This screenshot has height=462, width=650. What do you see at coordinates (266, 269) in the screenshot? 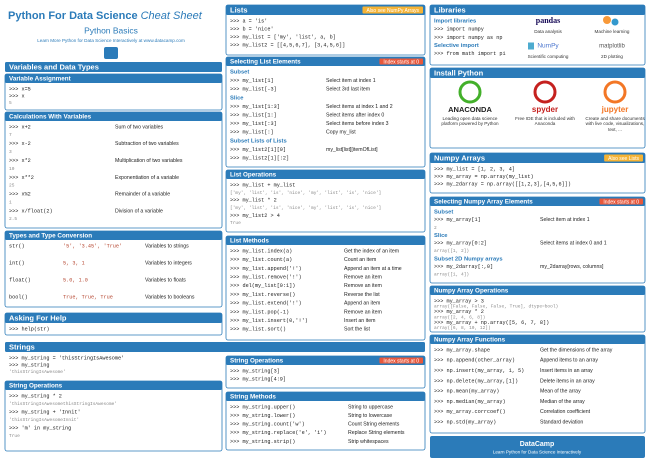
I see `code-line: >>> my_list.append('!')` at bounding box center [266, 269].